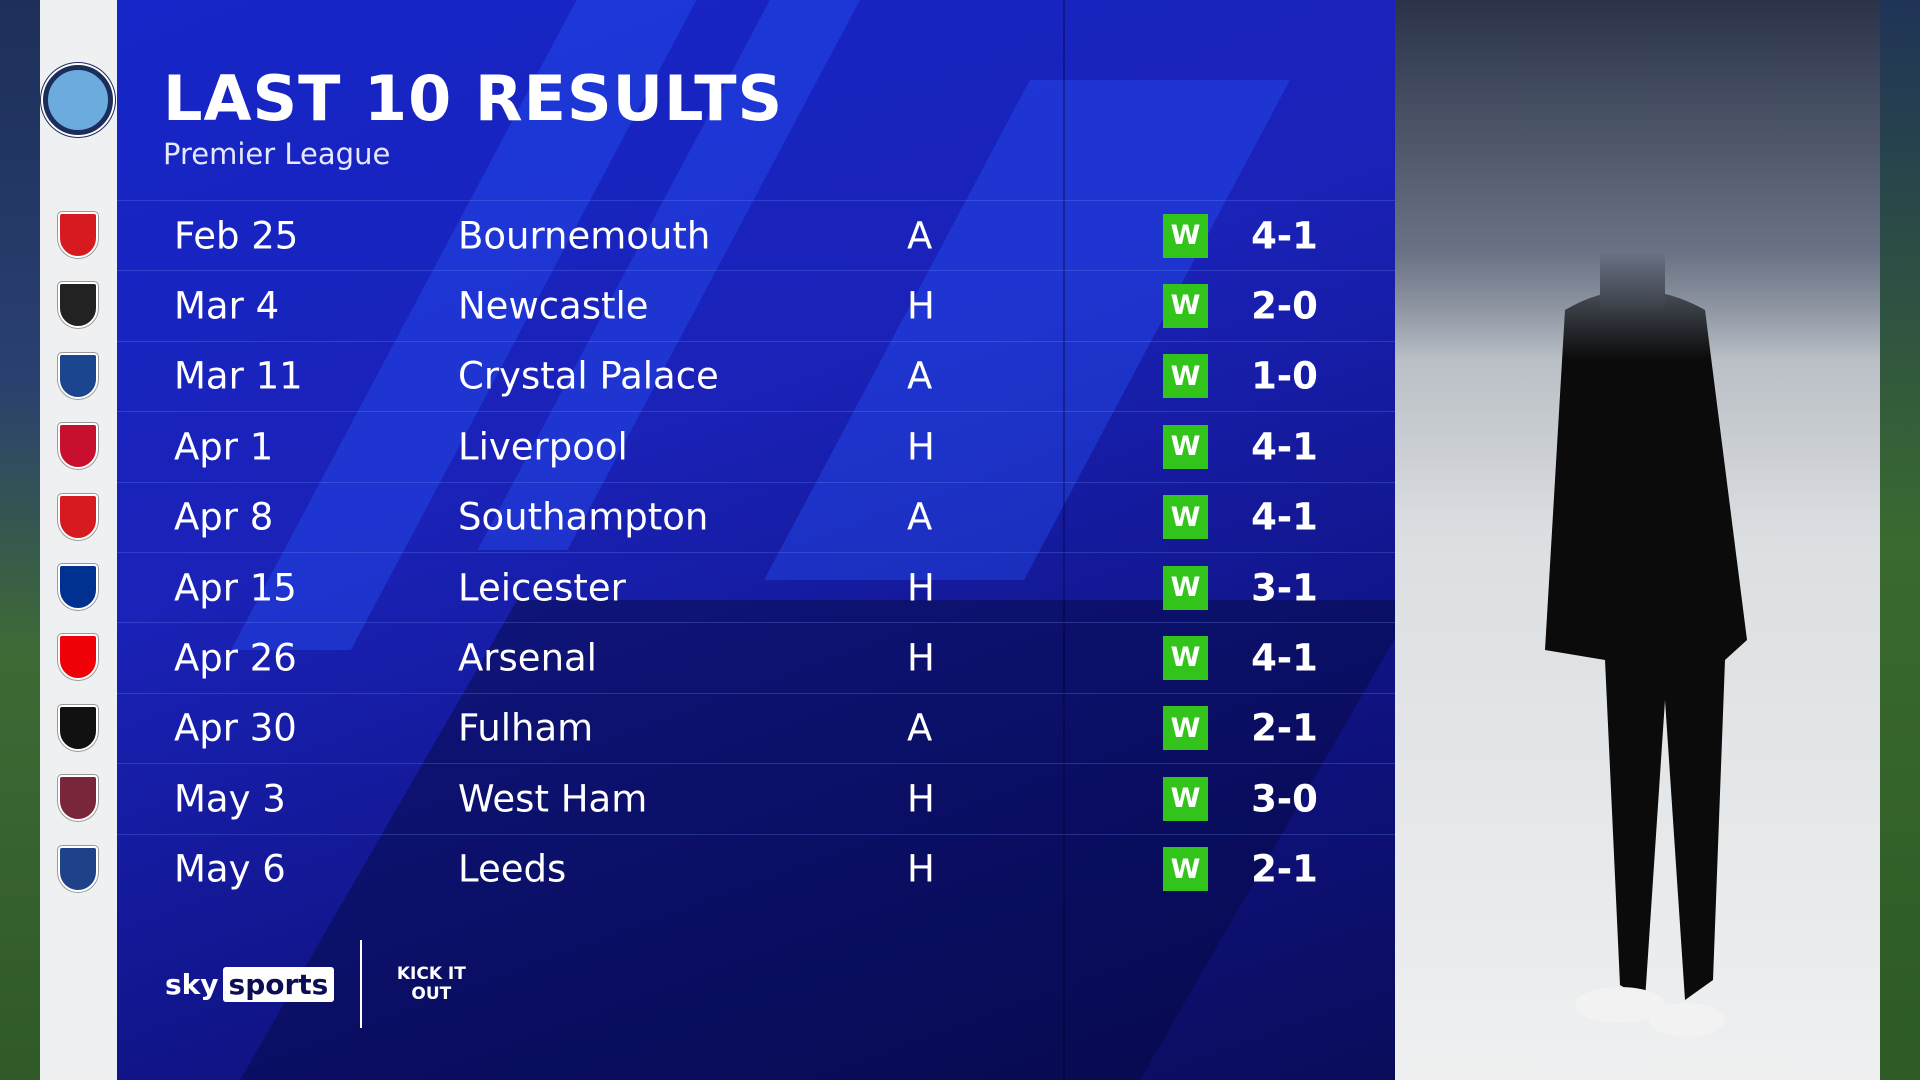 The width and height of the screenshot is (1920, 1080). What do you see at coordinates (543, 447) in the screenshot?
I see `opponent-name: Liverpool` at bounding box center [543, 447].